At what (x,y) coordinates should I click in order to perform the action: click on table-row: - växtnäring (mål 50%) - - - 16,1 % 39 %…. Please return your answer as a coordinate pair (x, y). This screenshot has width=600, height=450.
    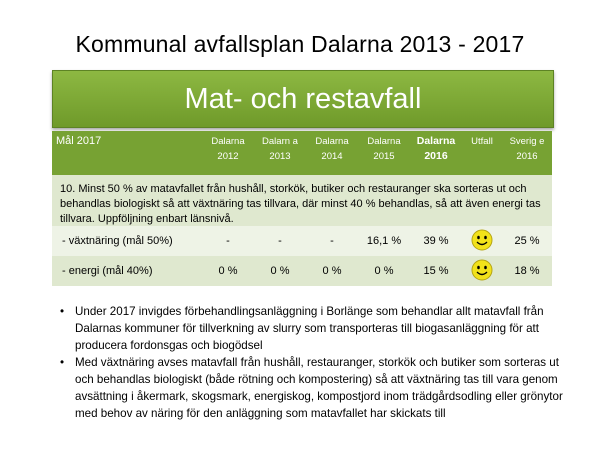
    Looking at the image, I should click on (302, 241).